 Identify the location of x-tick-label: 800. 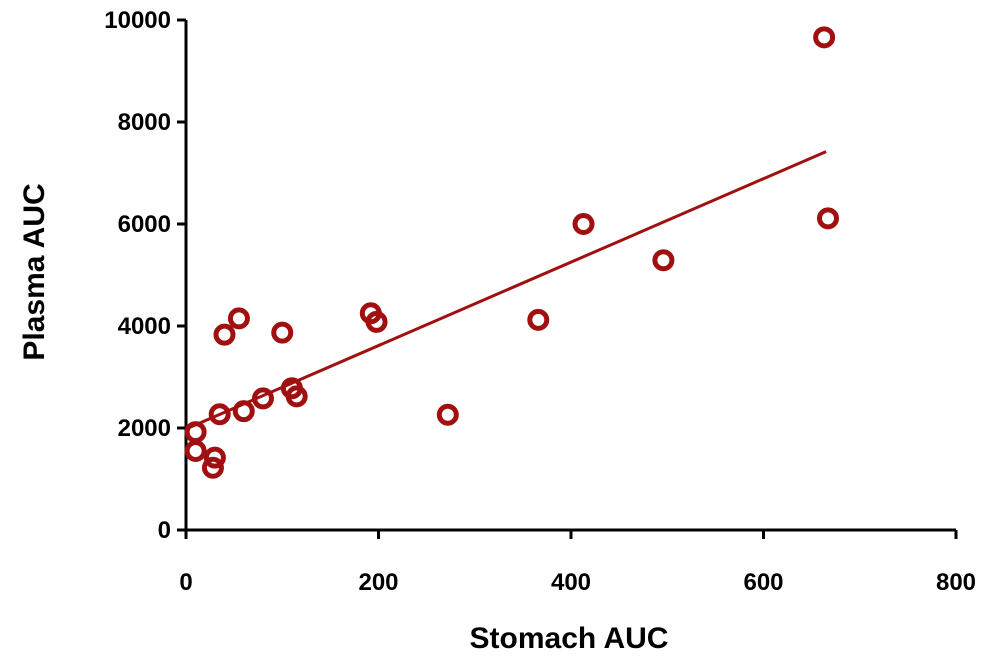
(956, 582).